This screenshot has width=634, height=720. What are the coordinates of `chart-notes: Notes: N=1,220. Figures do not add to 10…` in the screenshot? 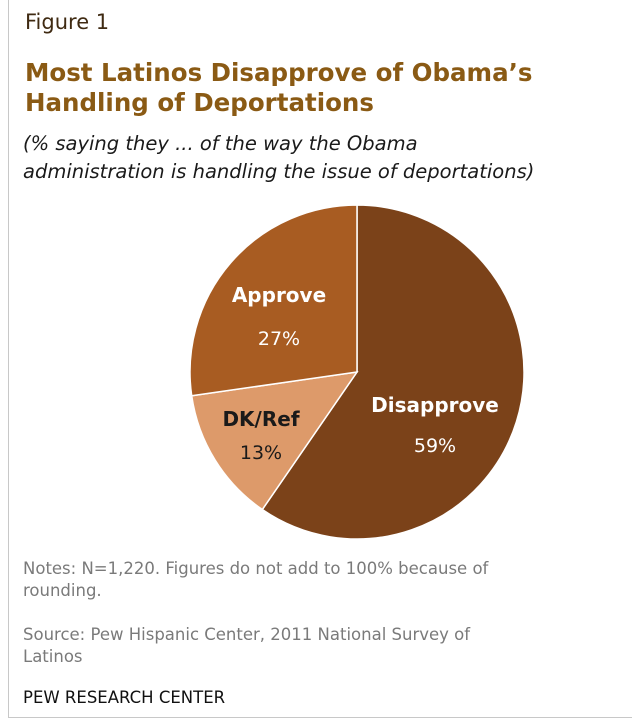 It's located at (327, 580).